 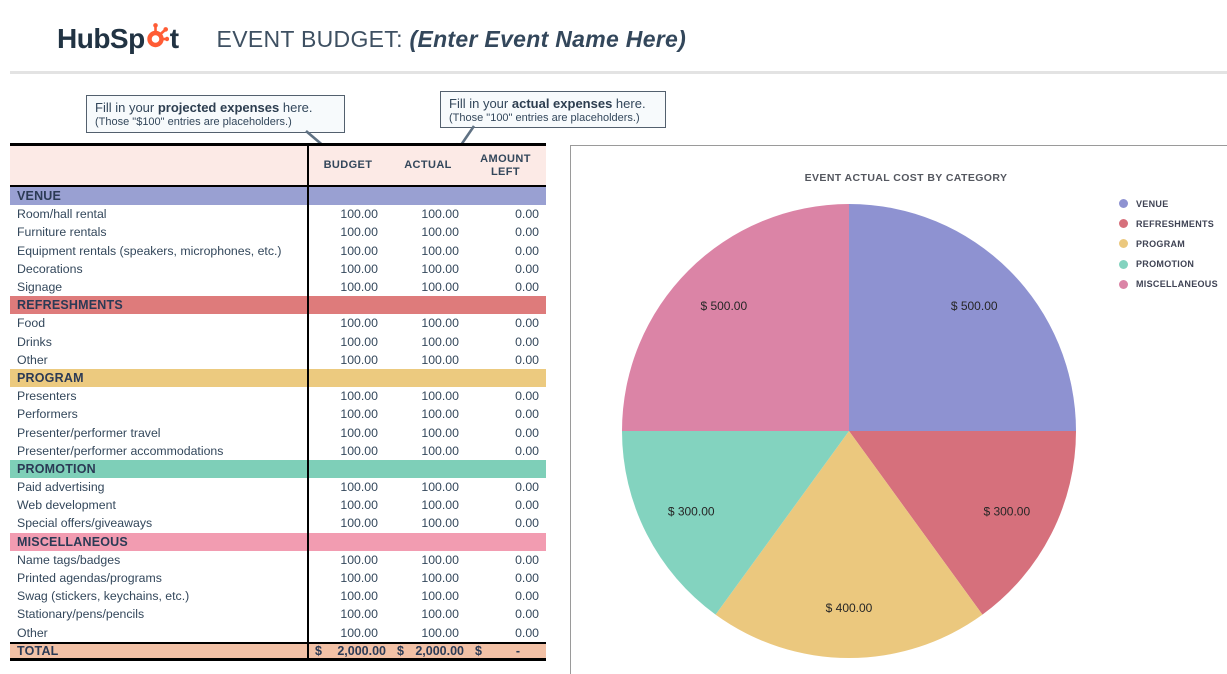 What do you see at coordinates (278, 505) in the screenshot?
I see `table-row: Web development 100.00 100.00 0.00` at bounding box center [278, 505].